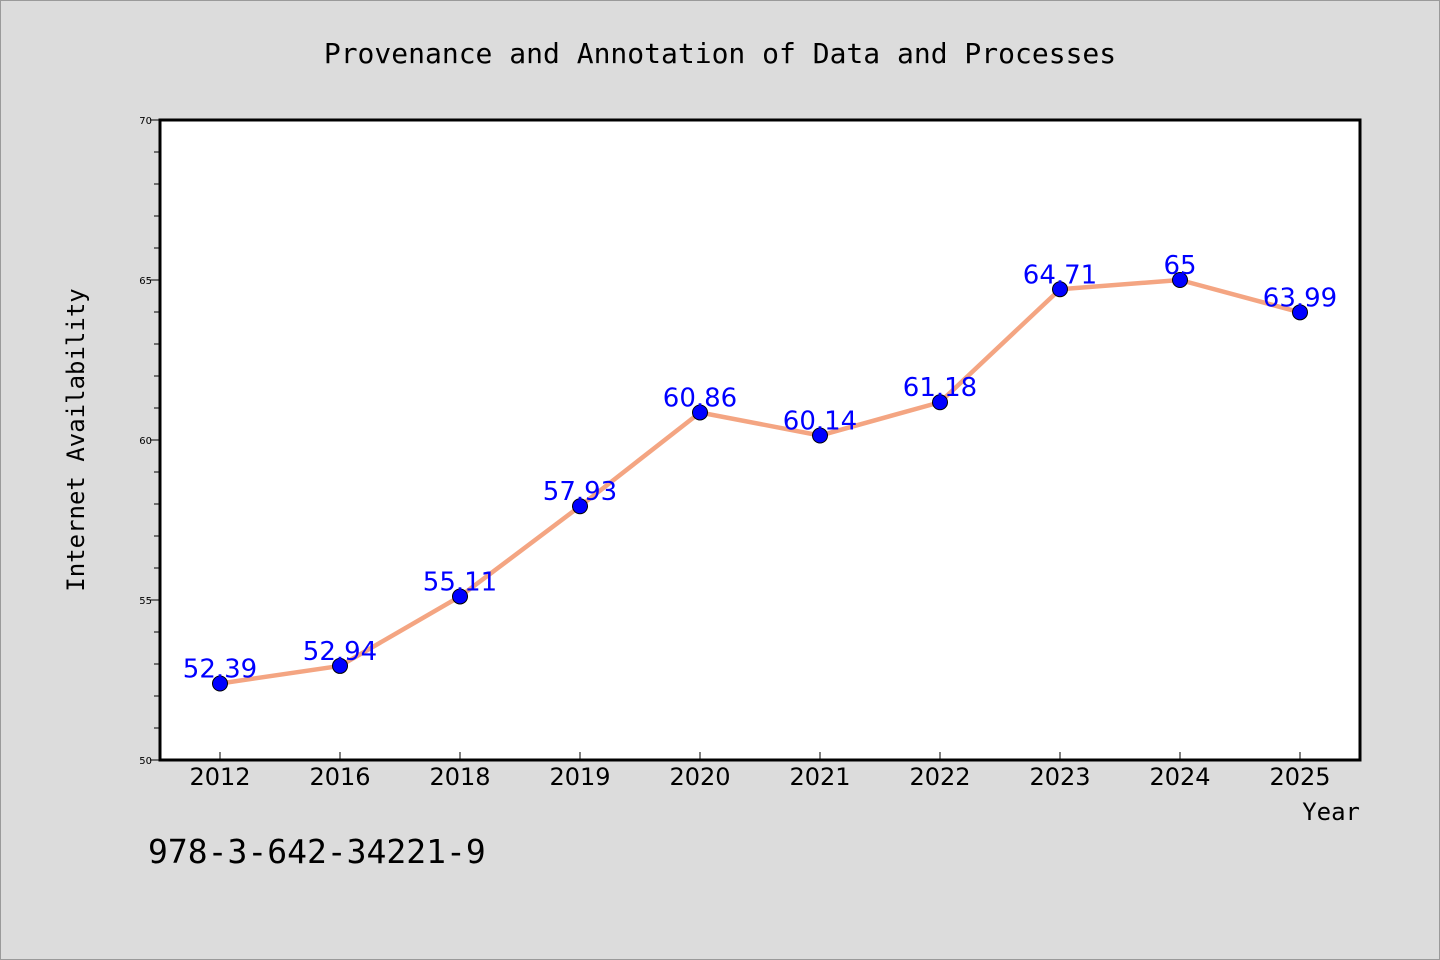 This screenshot has width=1440, height=960. I want to click on data-label: 52.94, so click(340, 652).